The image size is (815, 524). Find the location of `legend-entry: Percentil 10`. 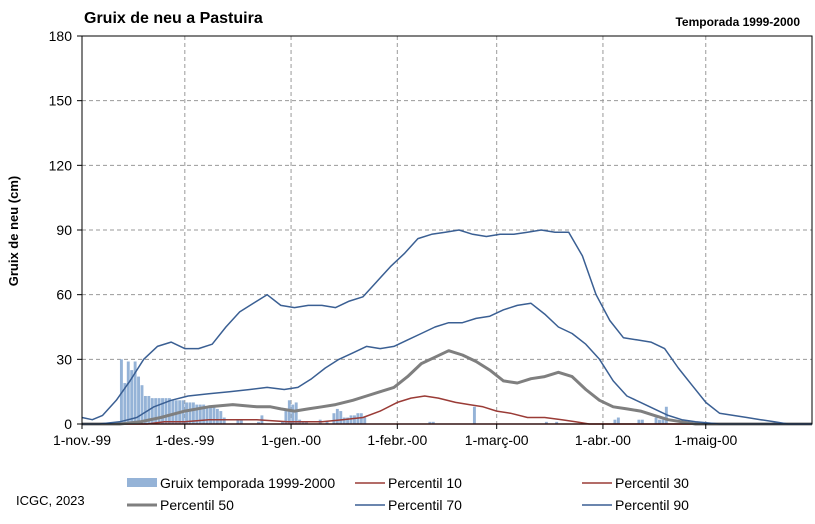

legend-entry: Percentil 10 is located at coordinates (408, 483).